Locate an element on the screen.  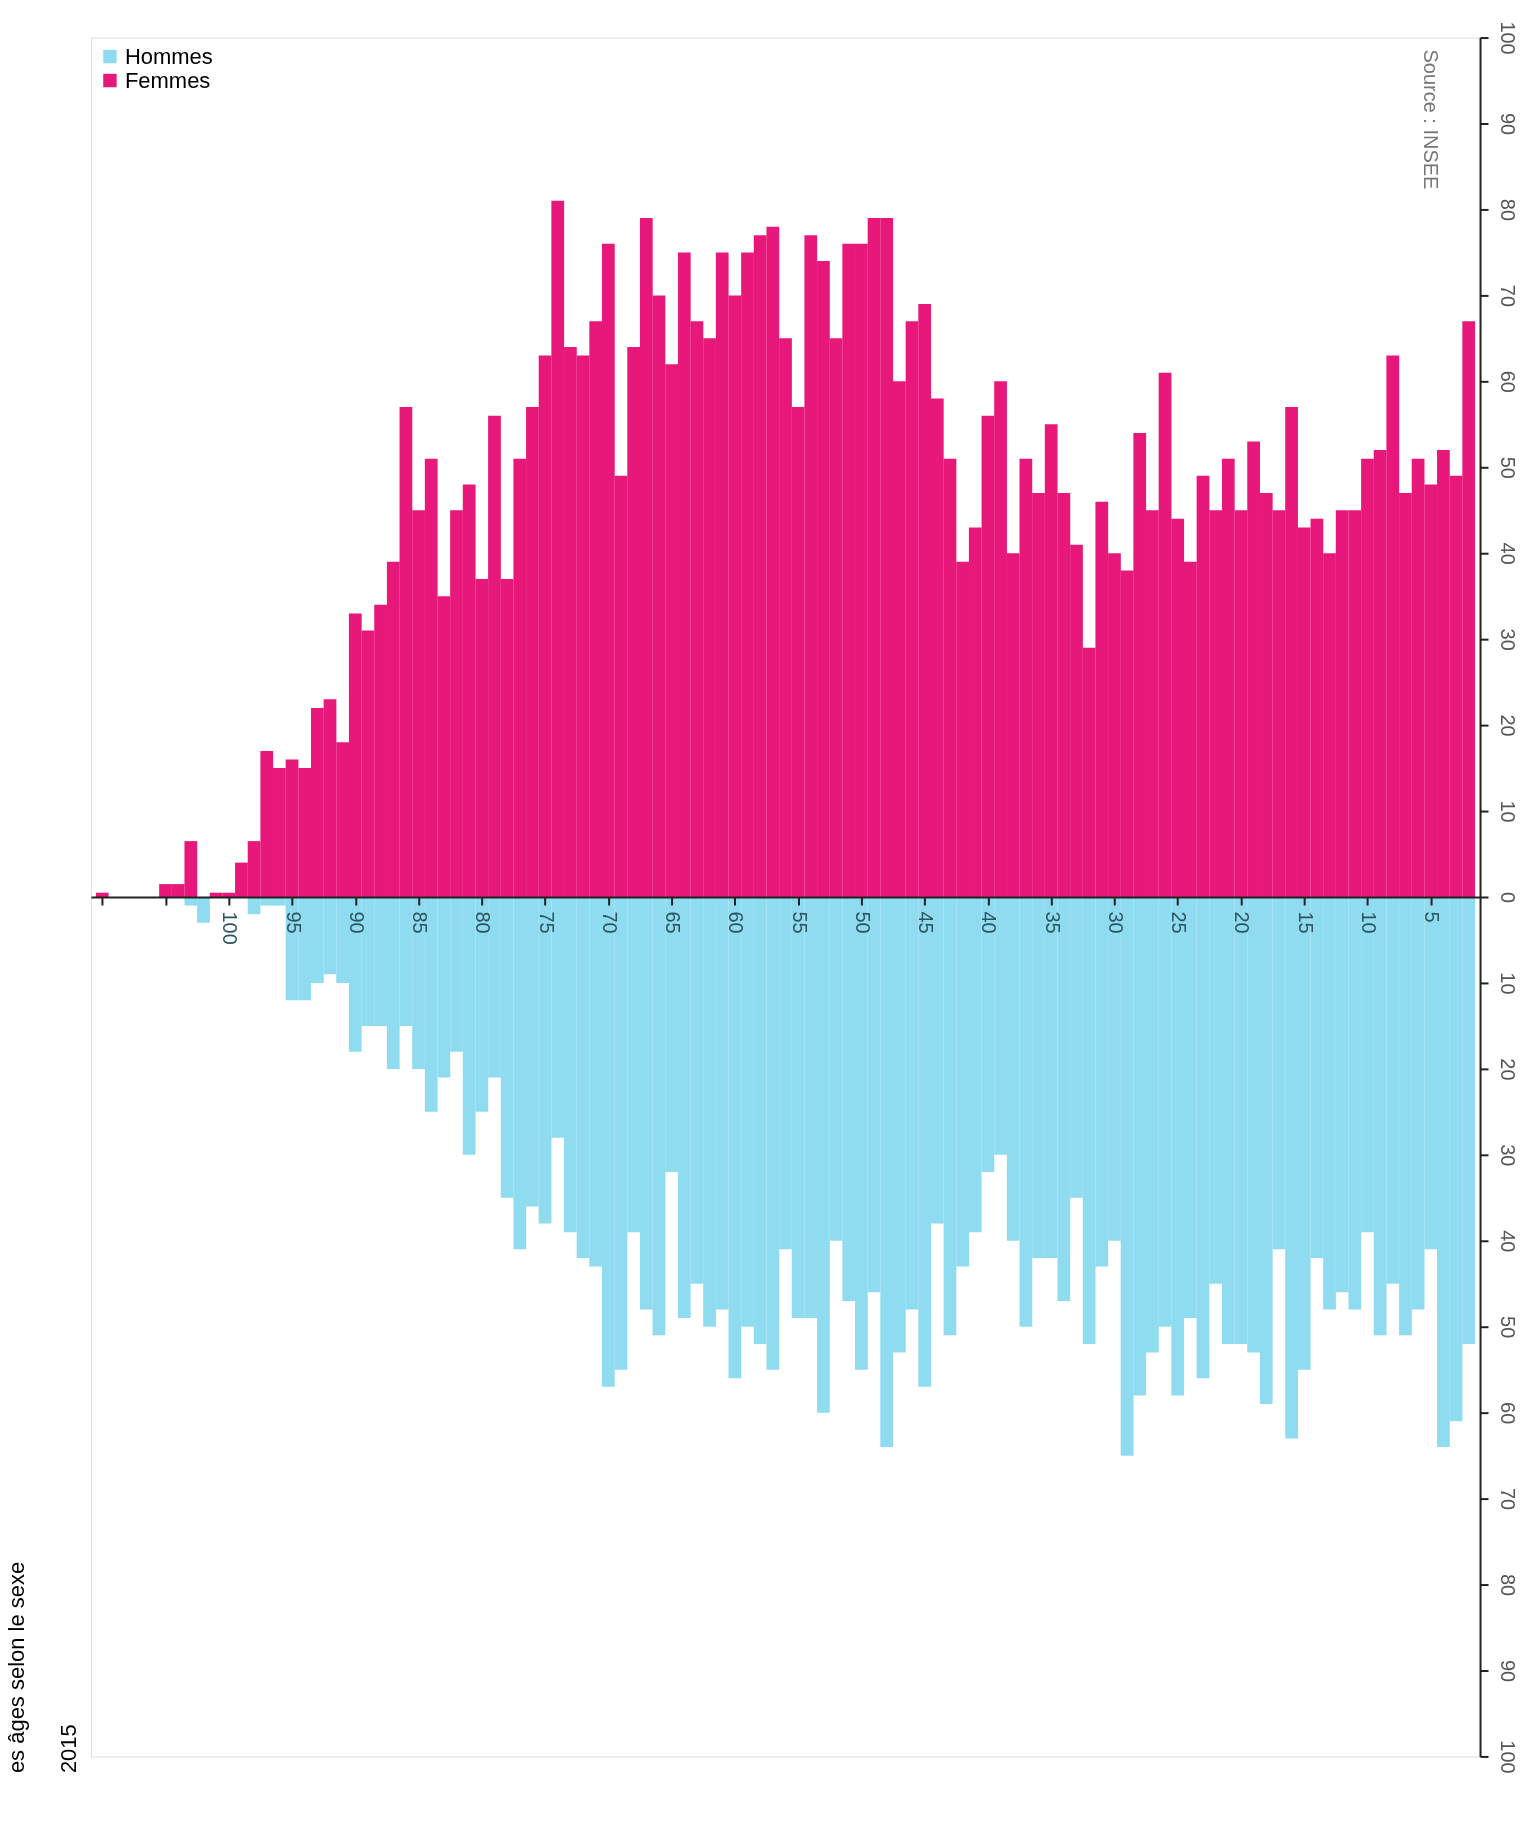
x-tick-label: 40 is located at coordinates (989, 922).